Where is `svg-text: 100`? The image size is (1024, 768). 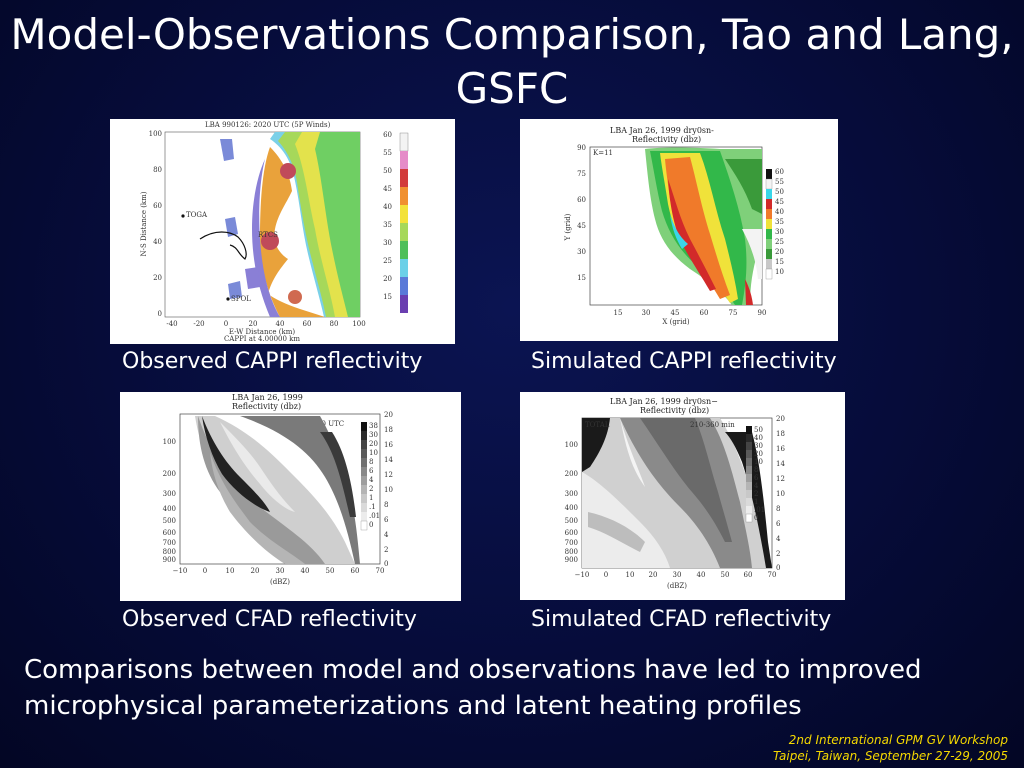 svg-text: 100 is located at coordinates (571, 445).